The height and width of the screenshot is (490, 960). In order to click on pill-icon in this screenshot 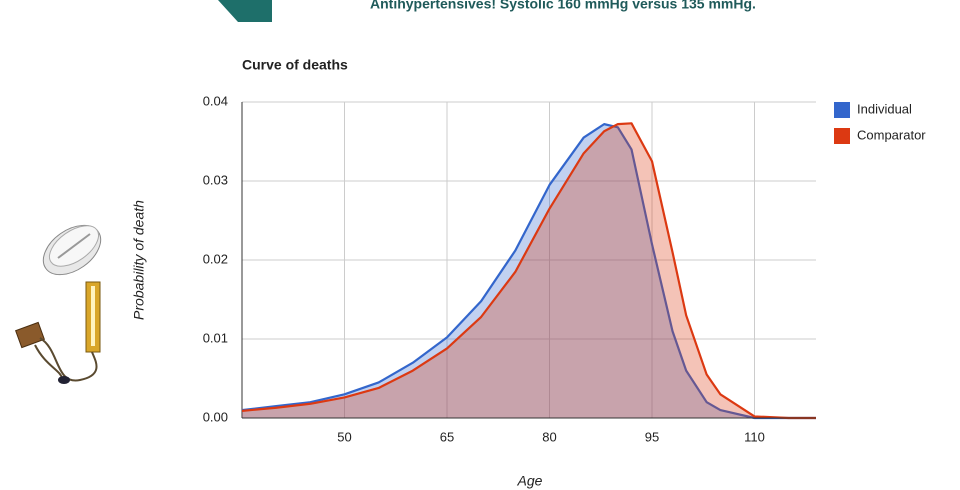, I will do `click(72, 250)`.